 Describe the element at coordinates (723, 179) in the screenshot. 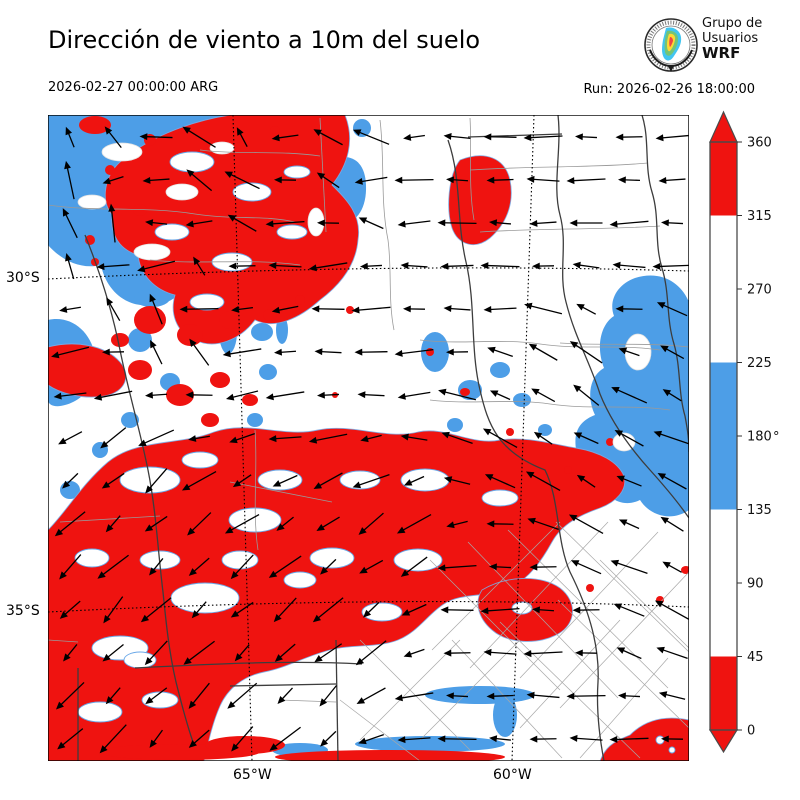

I see `colorbar-segment` at that location.